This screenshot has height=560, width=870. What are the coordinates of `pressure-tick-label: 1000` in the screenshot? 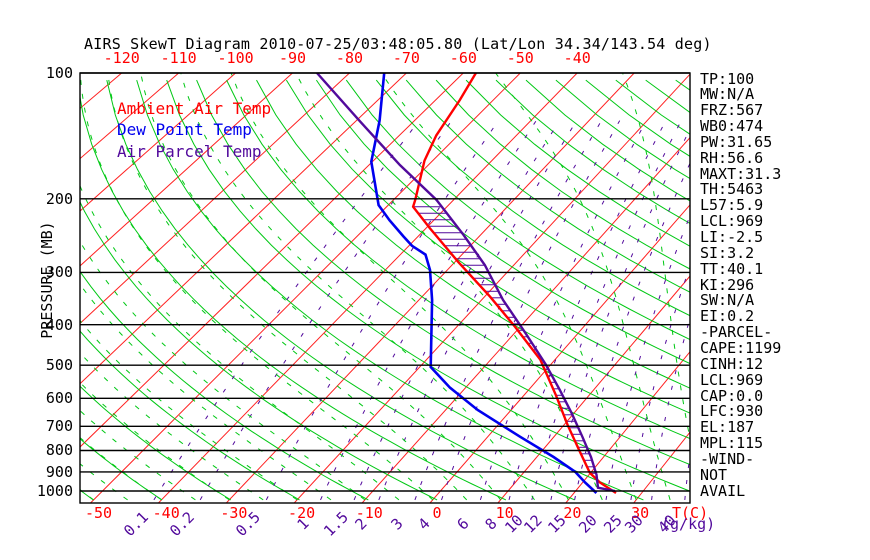 It's located at (54, 491).